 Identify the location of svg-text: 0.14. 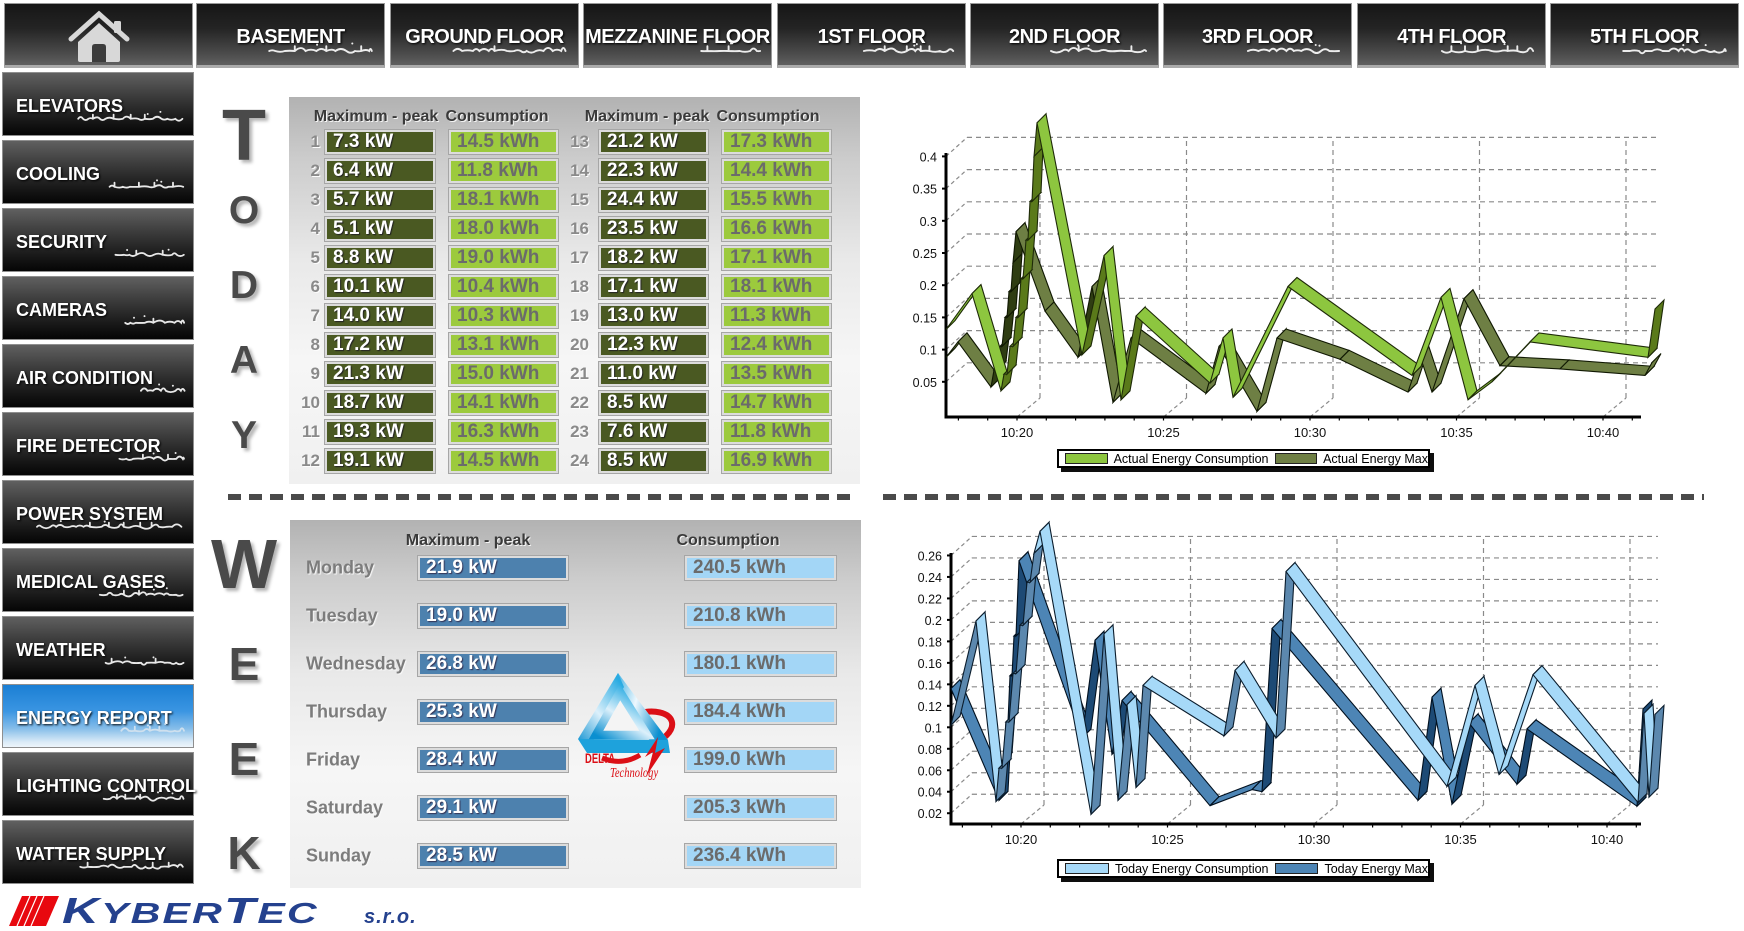
(930, 685).